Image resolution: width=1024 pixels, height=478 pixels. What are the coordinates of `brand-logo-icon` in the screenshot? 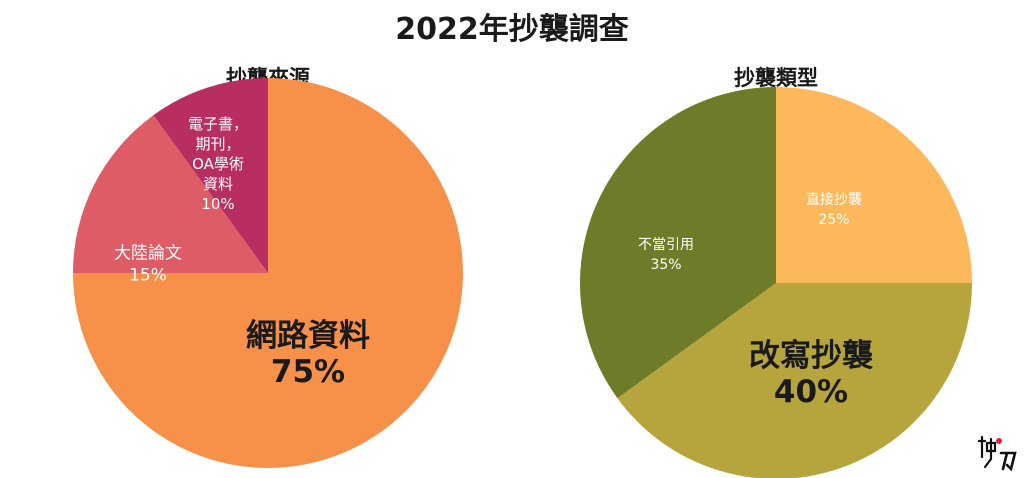 It's located at (997, 453).